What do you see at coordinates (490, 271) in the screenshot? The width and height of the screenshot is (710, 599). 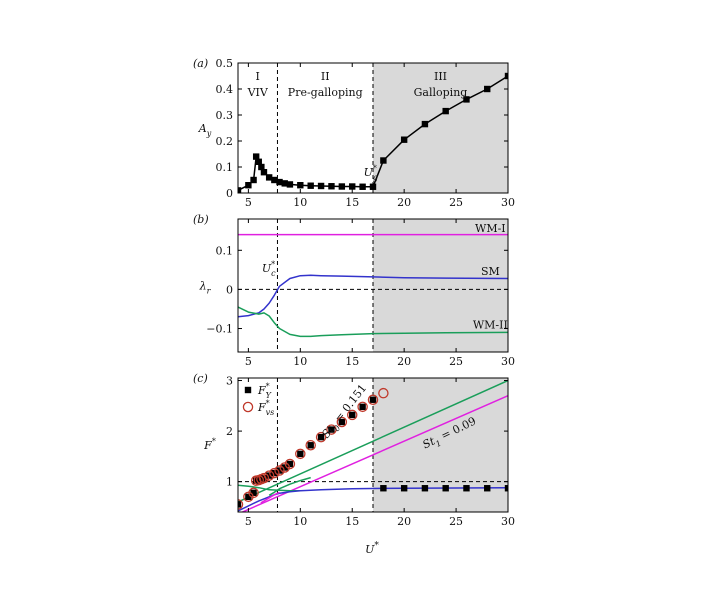 I see `series-label-sm: SM` at bounding box center [490, 271].